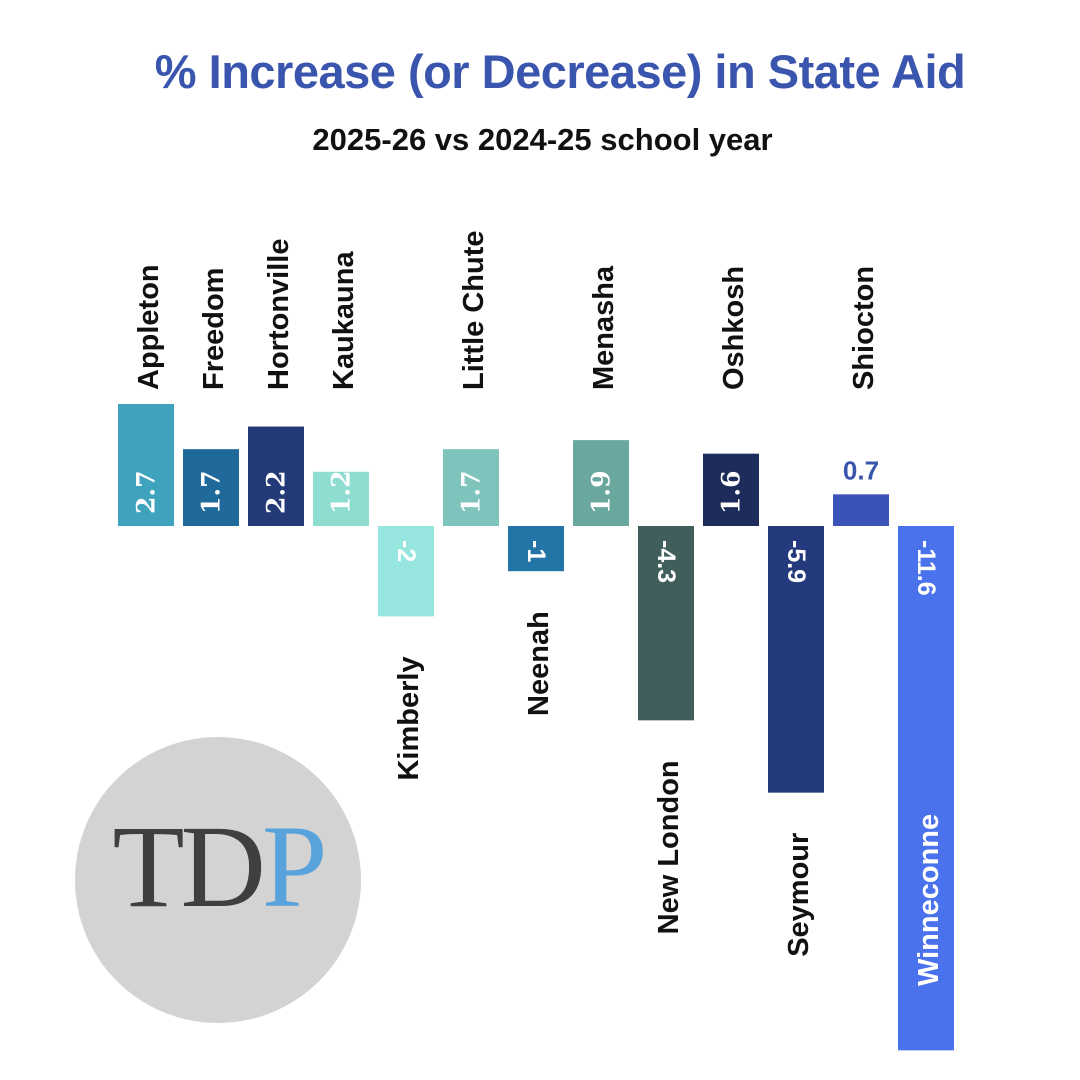 The width and height of the screenshot is (1080, 1080). I want to click on value-label: 2.2, so click(276, 493).